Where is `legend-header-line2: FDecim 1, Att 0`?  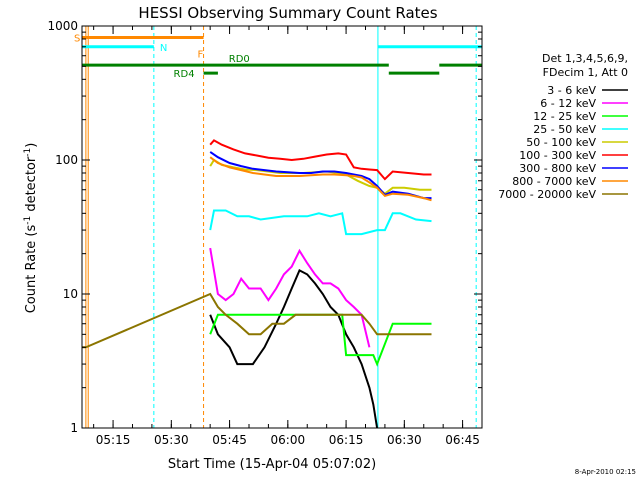 legend-header-line2: FDecim 1, Att 0 is located at coordinates (585, 72).